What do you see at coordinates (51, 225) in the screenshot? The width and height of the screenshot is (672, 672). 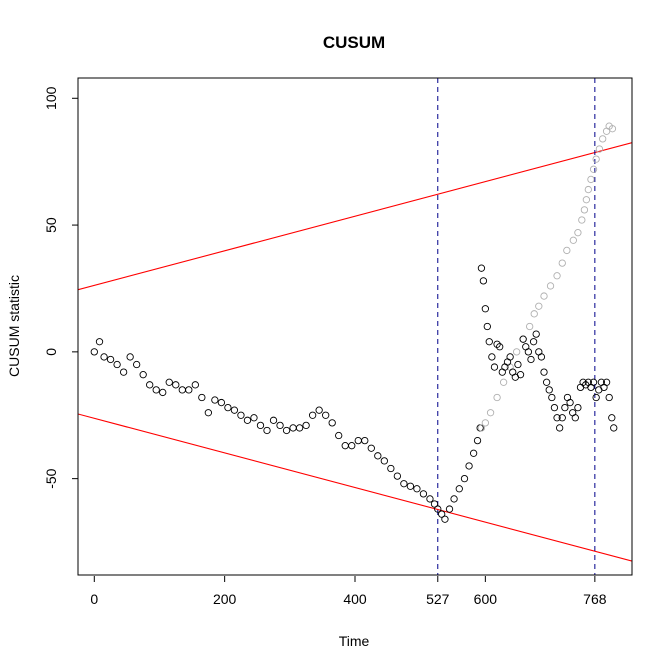 I see `y-tick-label-50: 50` at bounding box center [51, 225].